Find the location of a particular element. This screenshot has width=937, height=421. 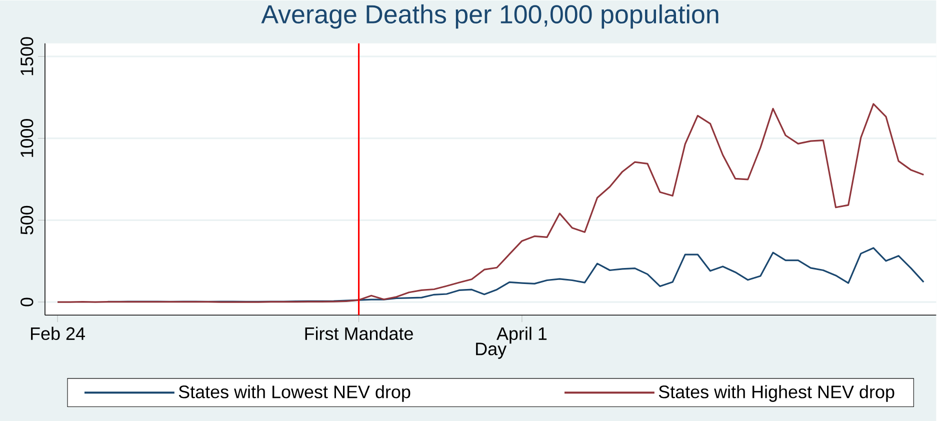

legend-label: States with Lowest NEV drop is located at coordinates (294, 393).